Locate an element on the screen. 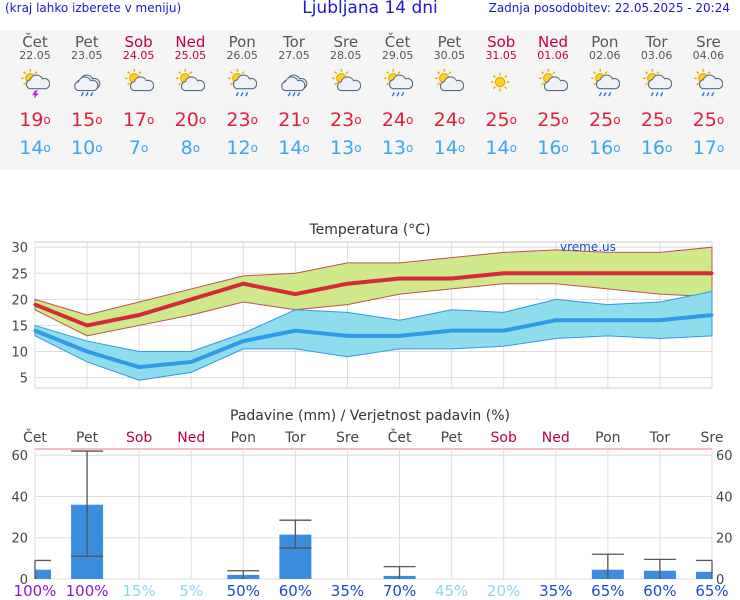 This screenshot has height=600, width=740. day-date: 27.05 is located at coordinates (294, 55).